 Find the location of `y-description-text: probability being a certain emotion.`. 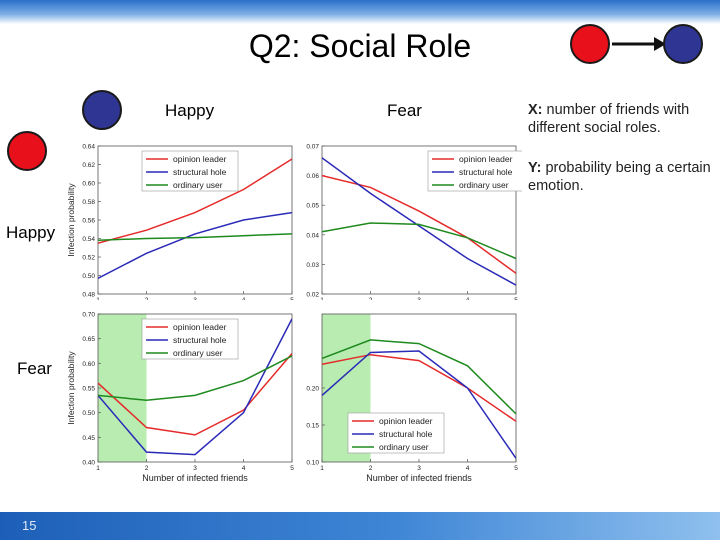

y-description-text: probability being a certain emotion. is located at coordinates (619, 177).